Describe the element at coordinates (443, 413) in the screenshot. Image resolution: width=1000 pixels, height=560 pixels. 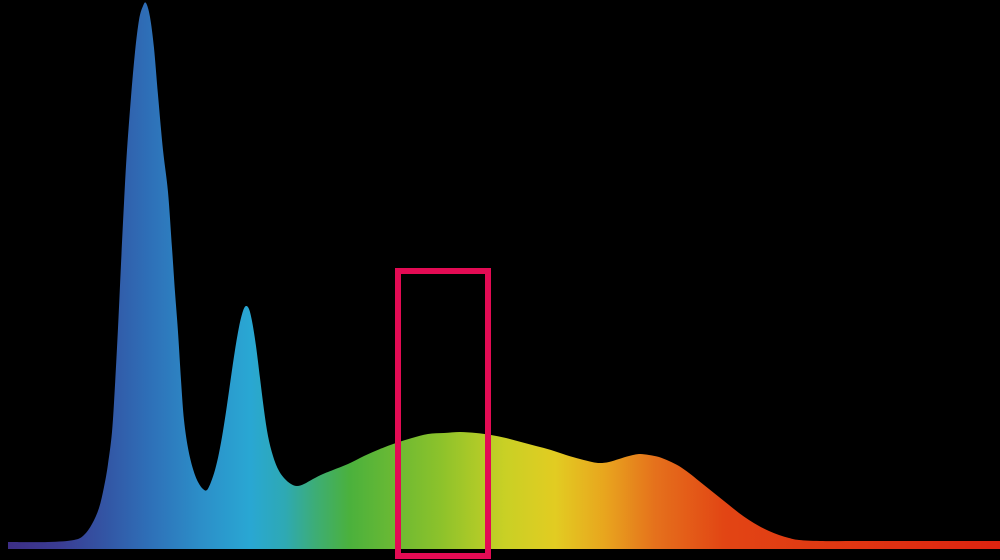
I see `highlight-box` at that location.